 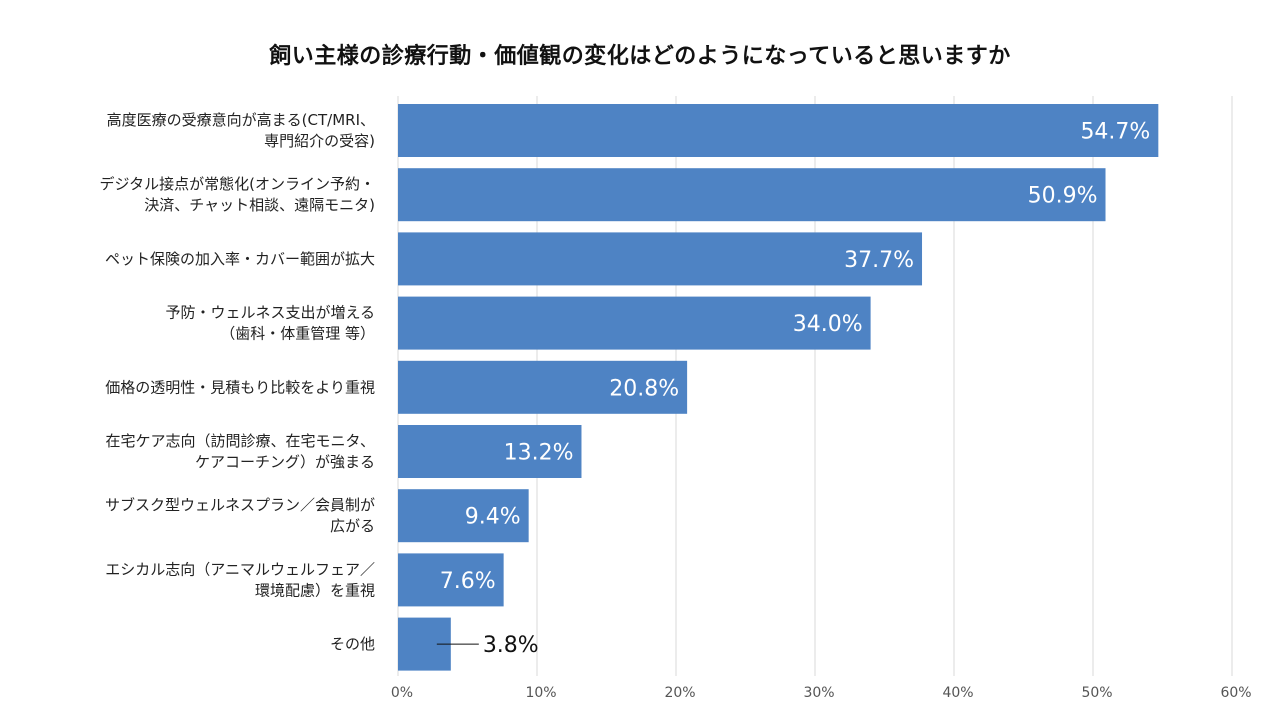 What do you see at coordinates (493, 517) in the screenshot?
I see `data-label: 9.4%` at bounding box center [493, 517].